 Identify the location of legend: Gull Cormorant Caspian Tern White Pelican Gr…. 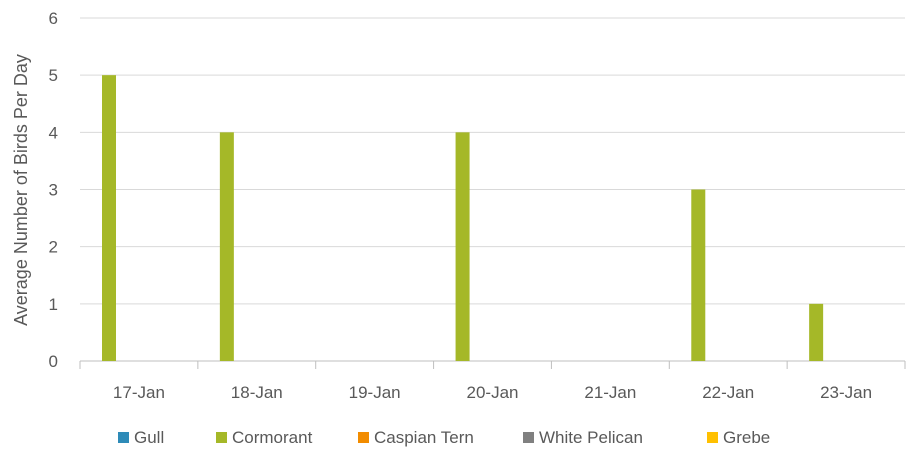
(444, 437).